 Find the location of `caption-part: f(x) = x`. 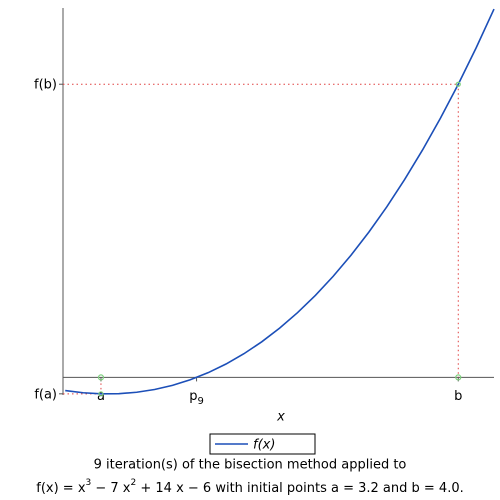

caption-part: f(x) = x is located at coordinates (61, 488).